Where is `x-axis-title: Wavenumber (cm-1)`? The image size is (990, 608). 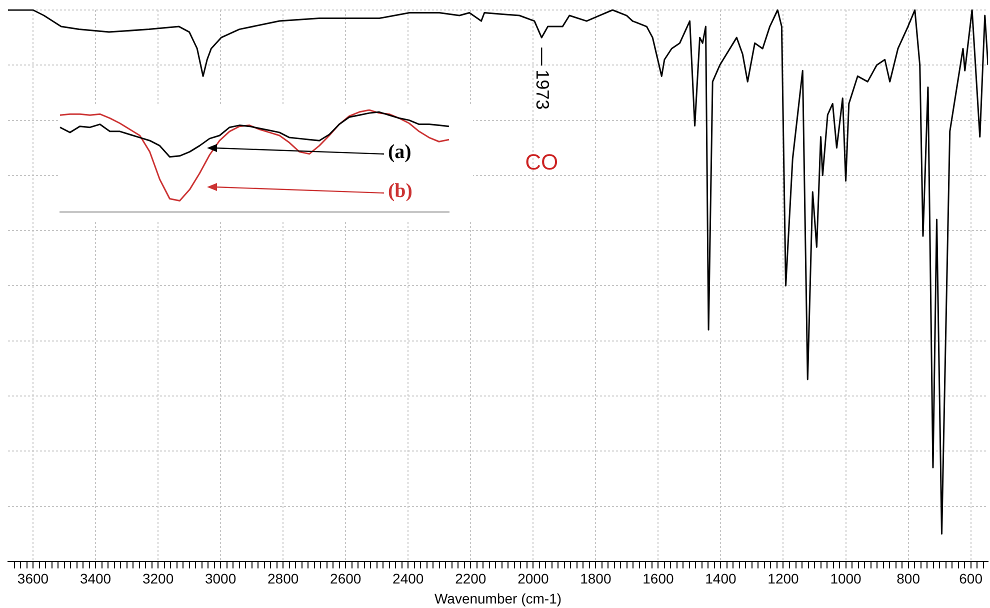
x-axis-title: Wavenumber (cm-1) is located at coordinates (498, 598).